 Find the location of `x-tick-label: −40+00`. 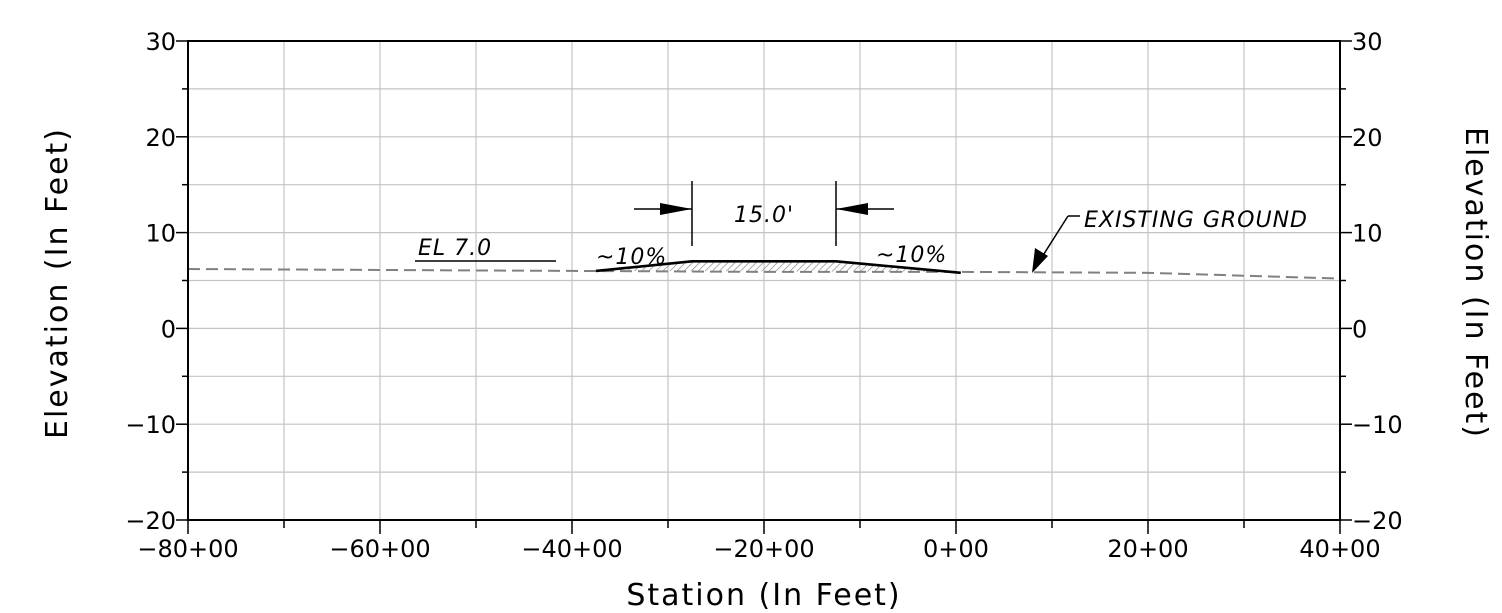

x-tick-label: −40+00 is located at coordinates (571, 549).